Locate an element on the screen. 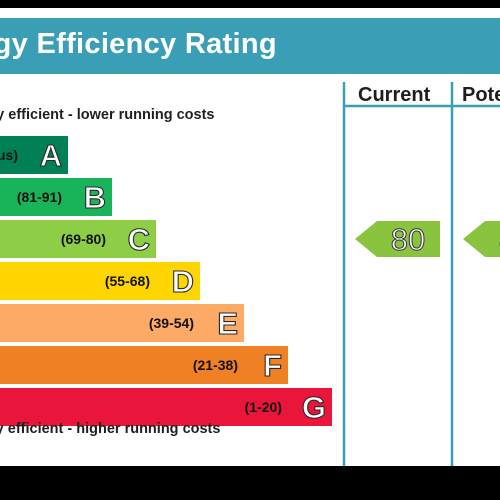 The height and width of the screenshot is (500, 500). potential-rating-arrow: 80 is located at coordinates (481, 239).